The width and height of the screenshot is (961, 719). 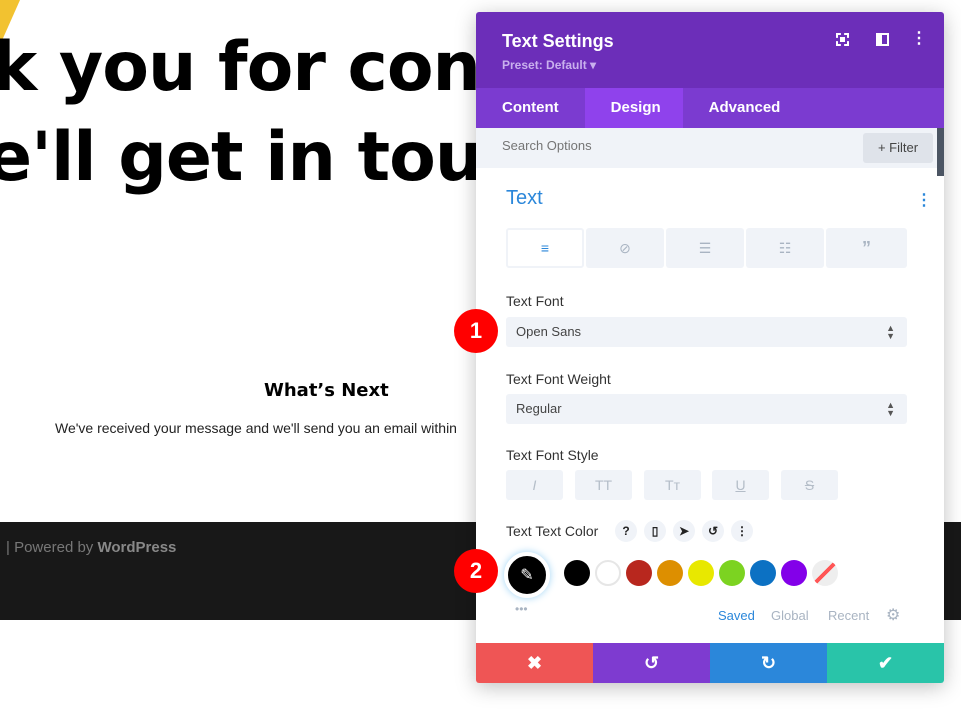 I want to click on panel-header: Text Settings Preset: Default ▾ ⋮, so click(x=710, y=50).